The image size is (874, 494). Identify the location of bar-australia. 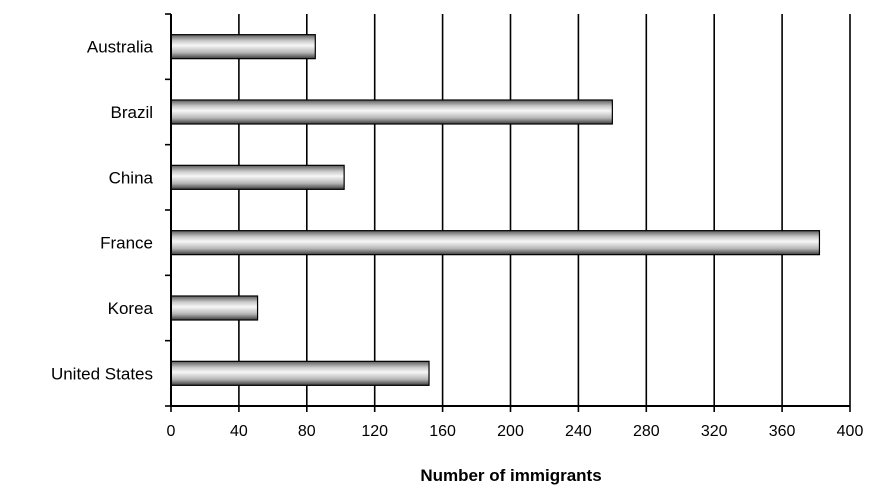
(243, 47).